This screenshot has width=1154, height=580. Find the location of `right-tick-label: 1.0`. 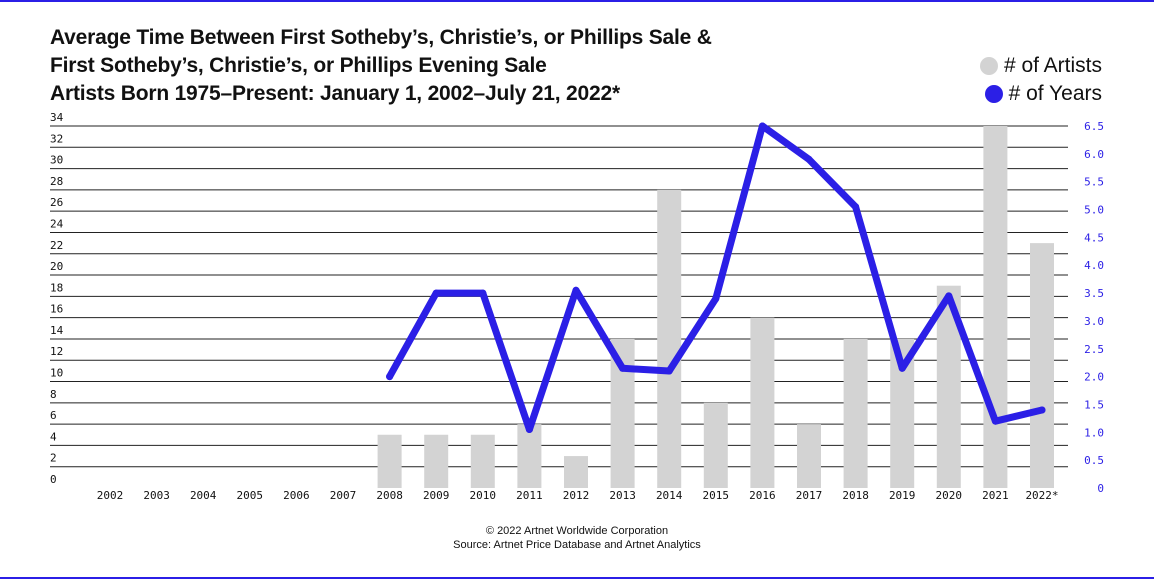

right-tick-label: 1.0 is located at coordinates (1094, 432).